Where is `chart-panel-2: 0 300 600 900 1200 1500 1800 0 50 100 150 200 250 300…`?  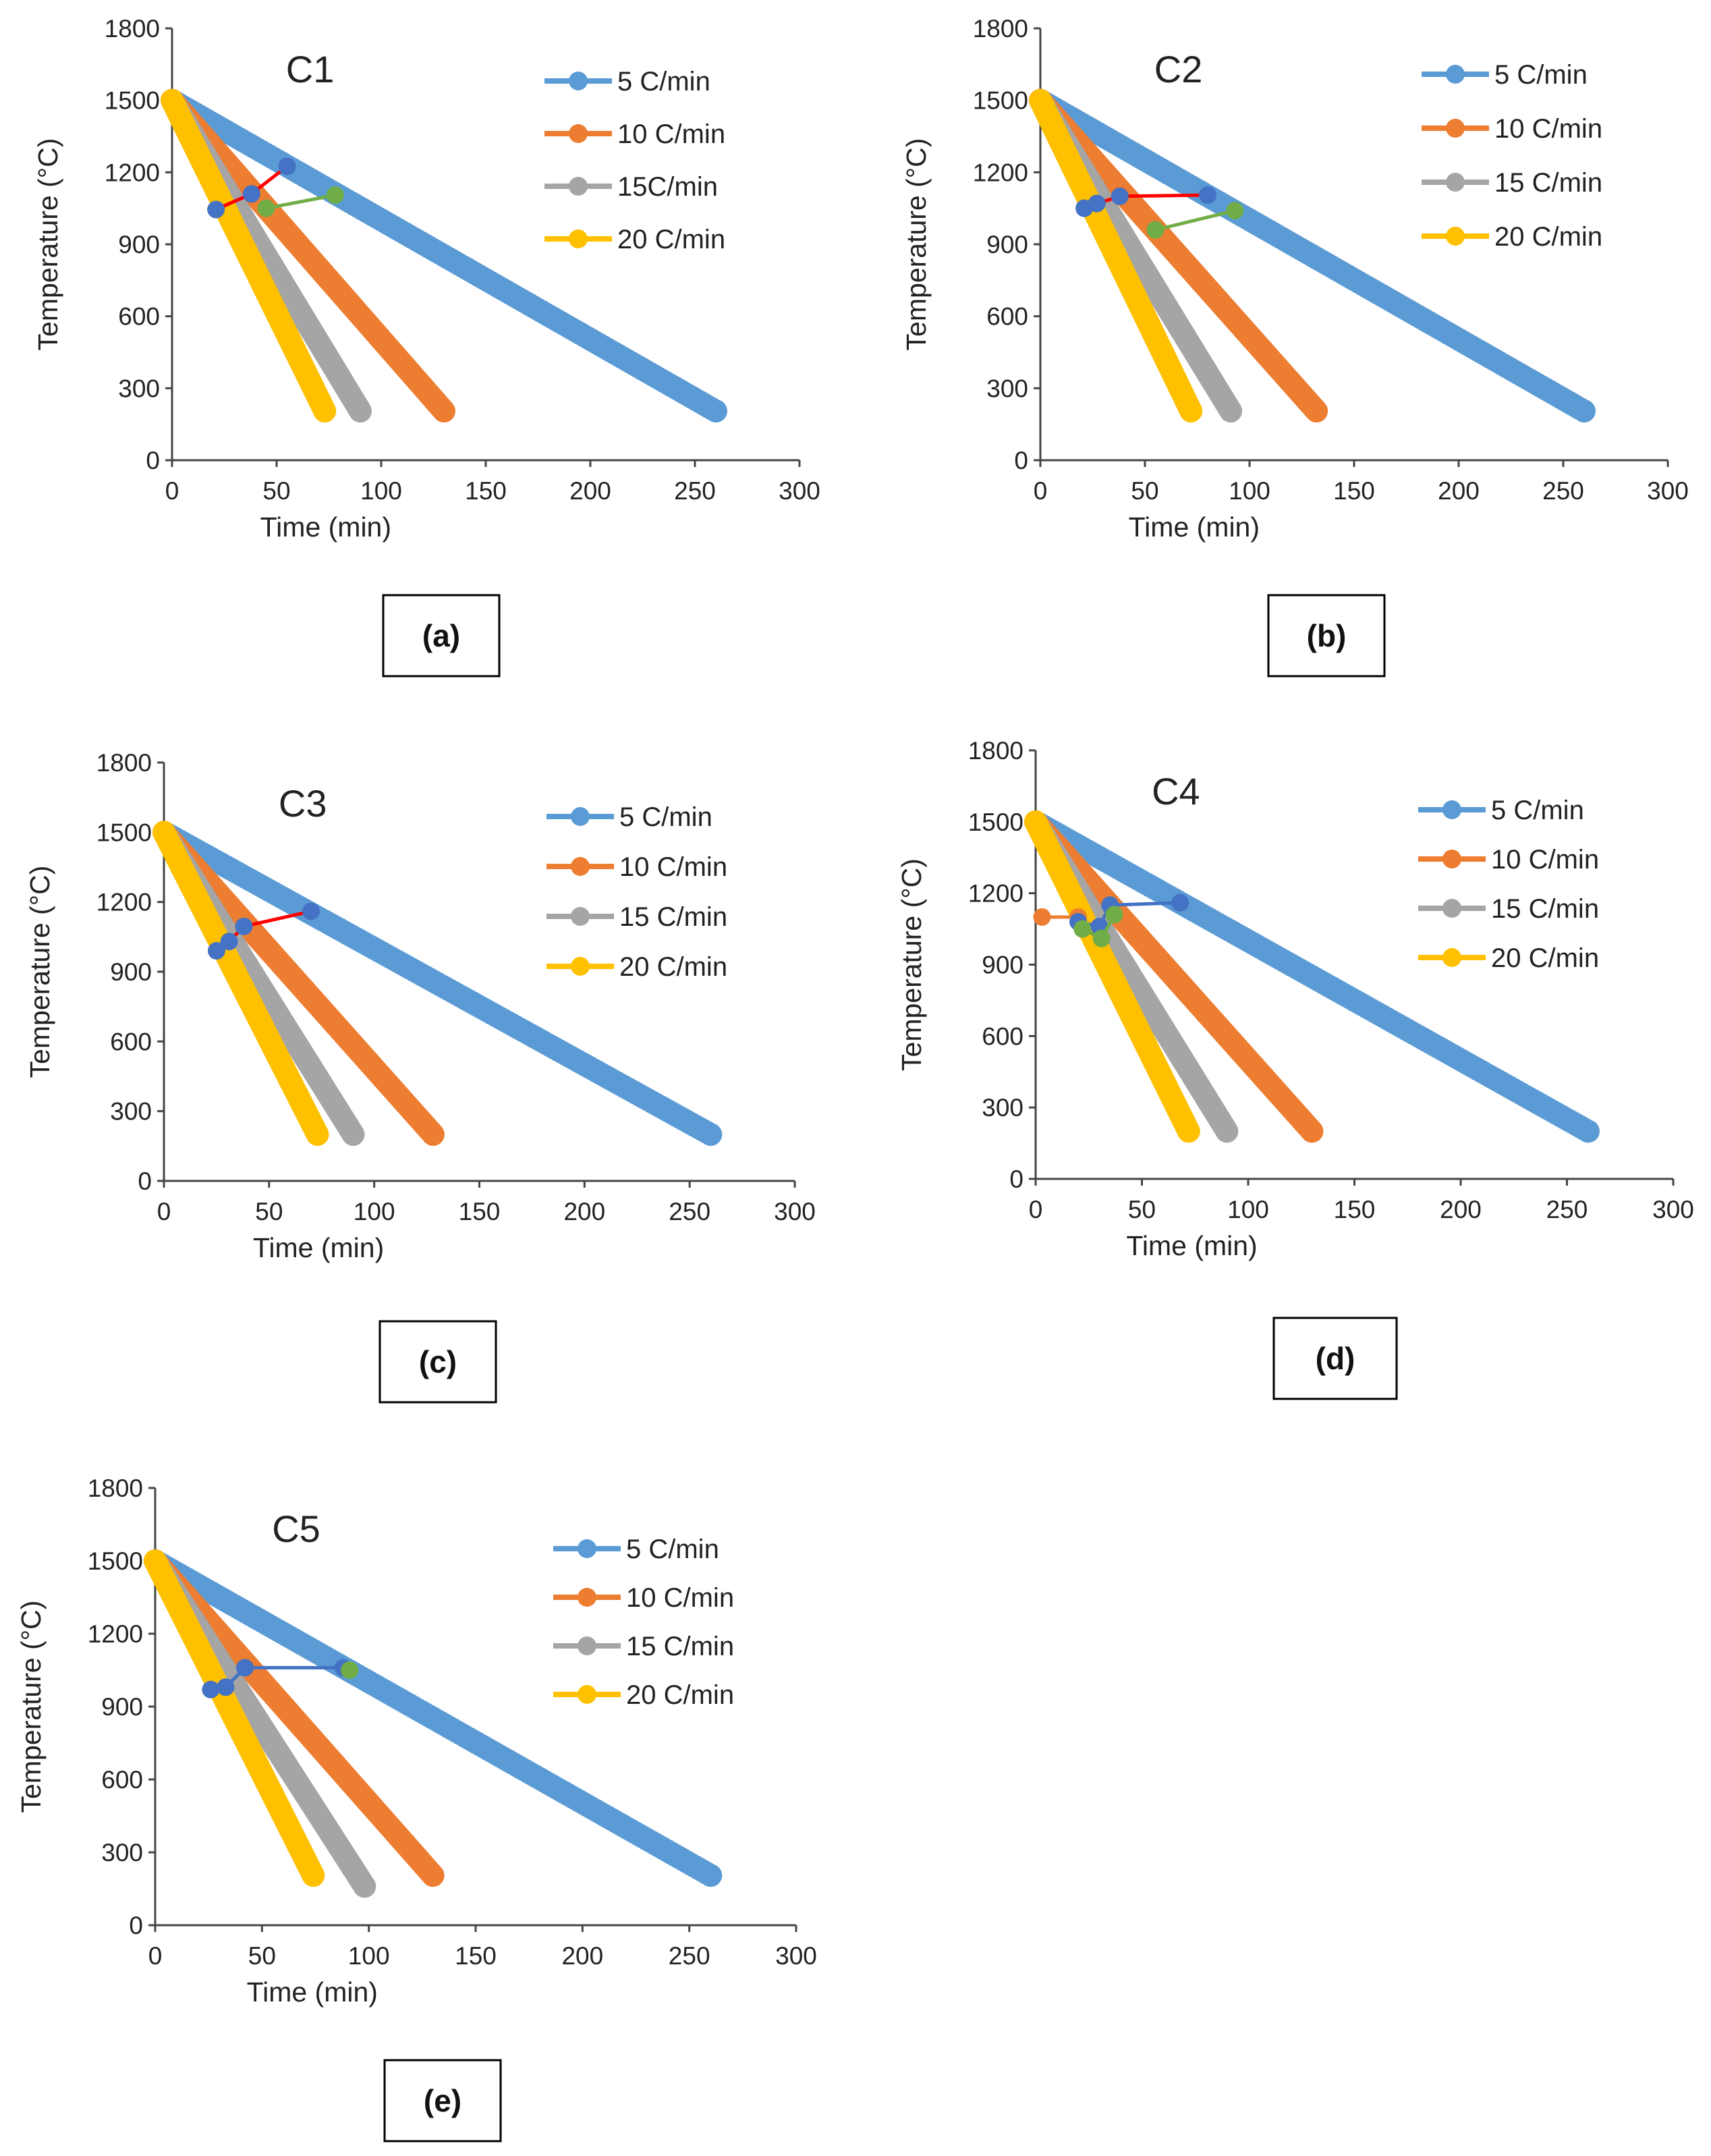
chart-panel-2: 0 300 600 900 1200 1500 1800 0 50 100 150 200 250 300… is located at coordinates (1295, 279).